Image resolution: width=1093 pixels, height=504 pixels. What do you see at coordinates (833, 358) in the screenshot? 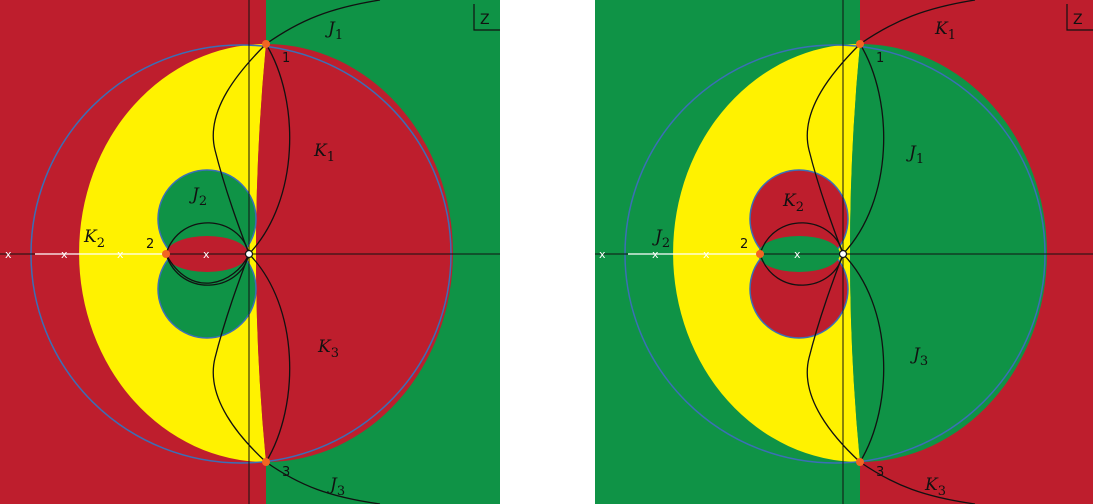
I see `right-curve-inner-lower` at bounding box center [833, 358].